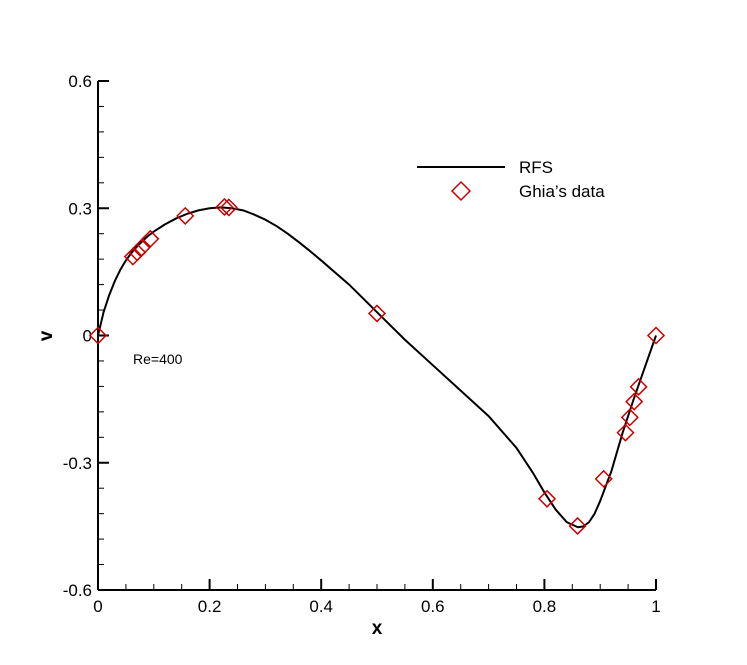 The image size is (747, 665). What do you see at coordinates (536, 167) in the screenshot?
I see `legend-label-rfs: RFS` at bounding box center [536, 167].